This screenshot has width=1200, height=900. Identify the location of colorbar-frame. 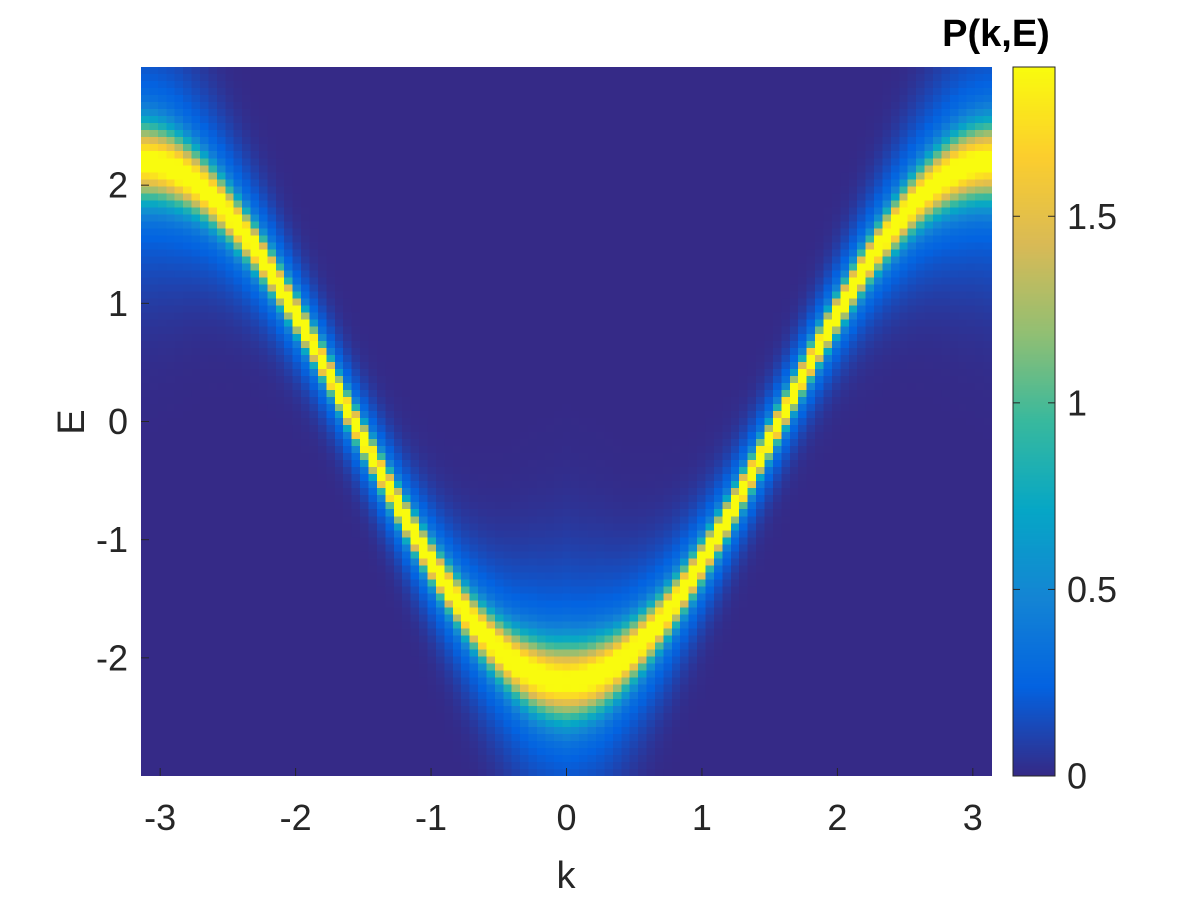
(1034, 421).